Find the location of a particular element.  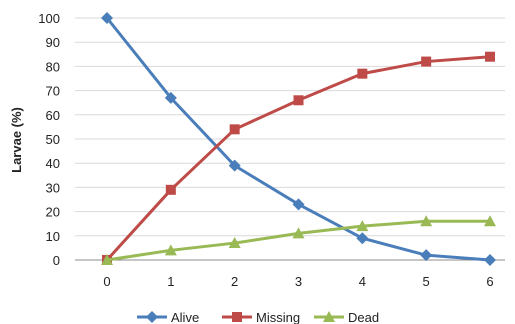

legend-item-missing: Missing is located at coordinates (261, 317).